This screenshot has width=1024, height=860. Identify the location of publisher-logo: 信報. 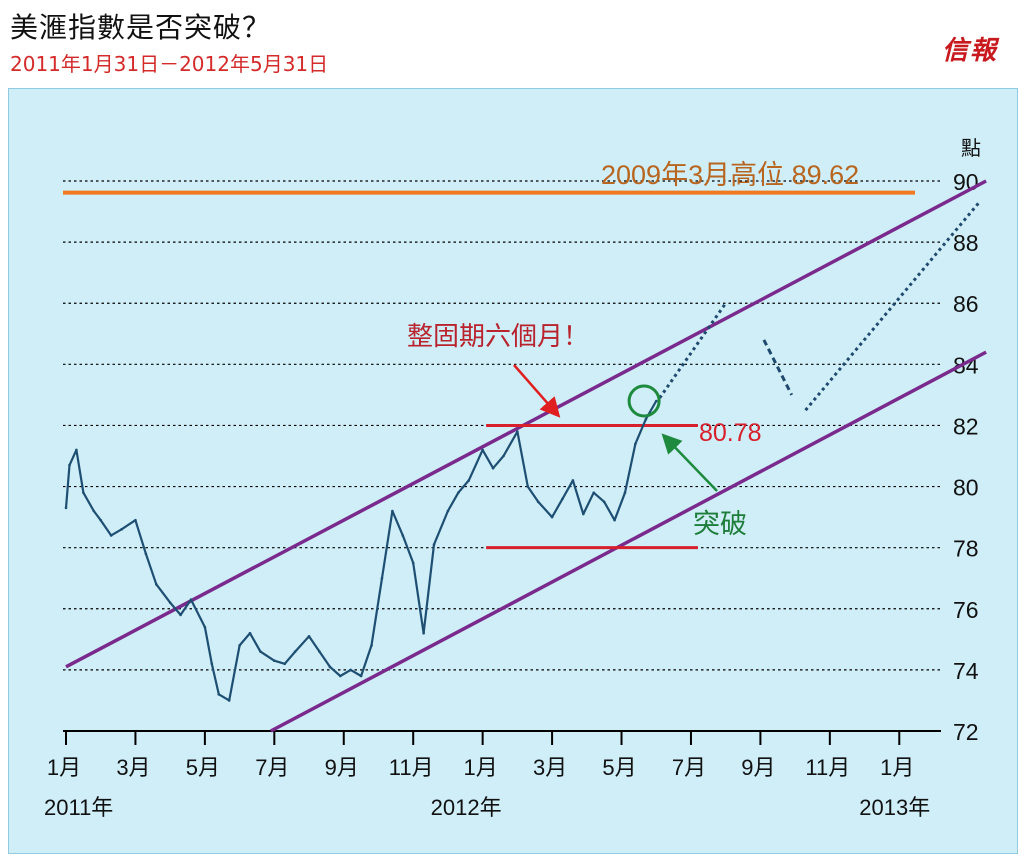
(969, 51).